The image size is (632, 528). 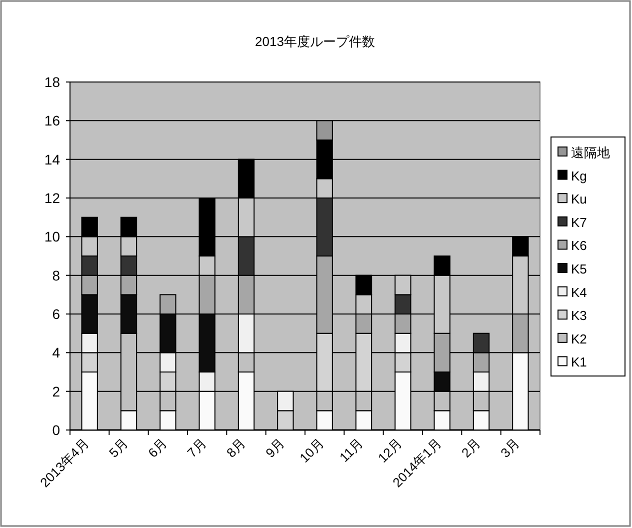 What do you see at coordinates (510, 448) in the screenshot?
I see `x-tick-label: 3月` at bounding box center [510, 448].